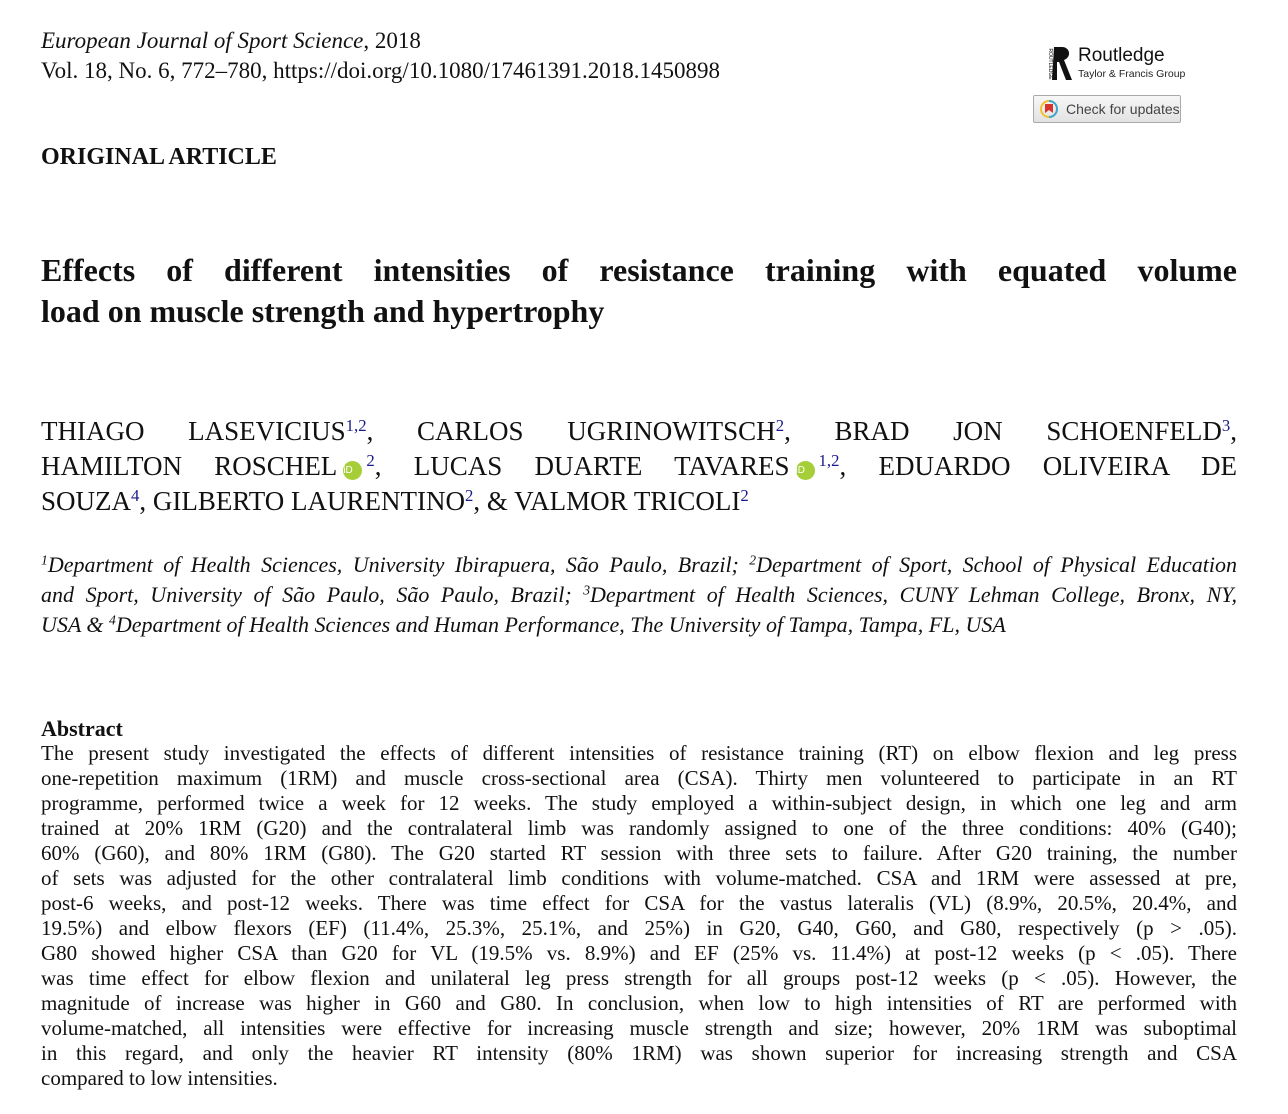 Image resolution: width=1288 pixels, height=1114 pixels. I want to click on publisher-name: Routledge, so click(1121, 55).